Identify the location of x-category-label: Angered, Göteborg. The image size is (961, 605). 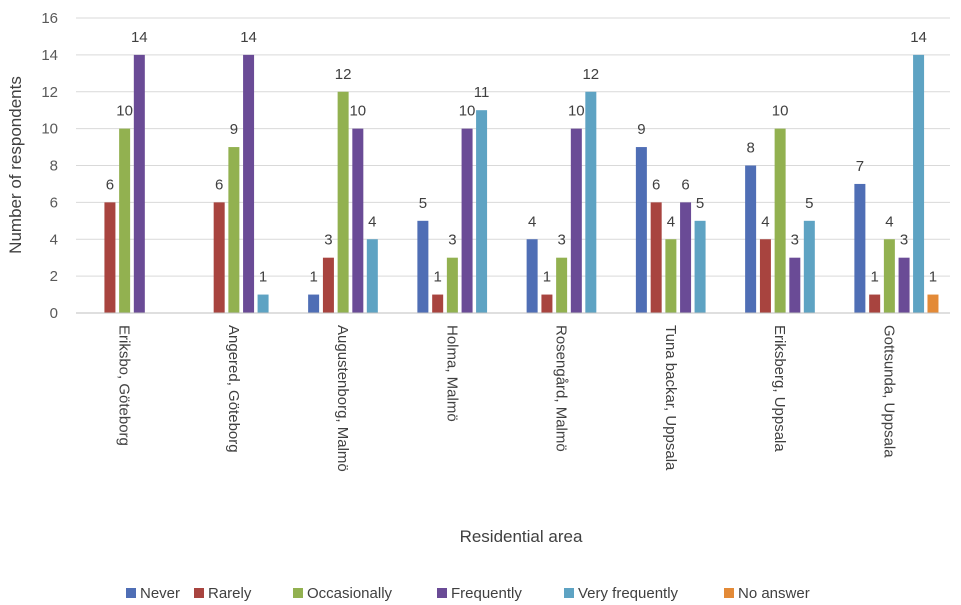
(233, 389).